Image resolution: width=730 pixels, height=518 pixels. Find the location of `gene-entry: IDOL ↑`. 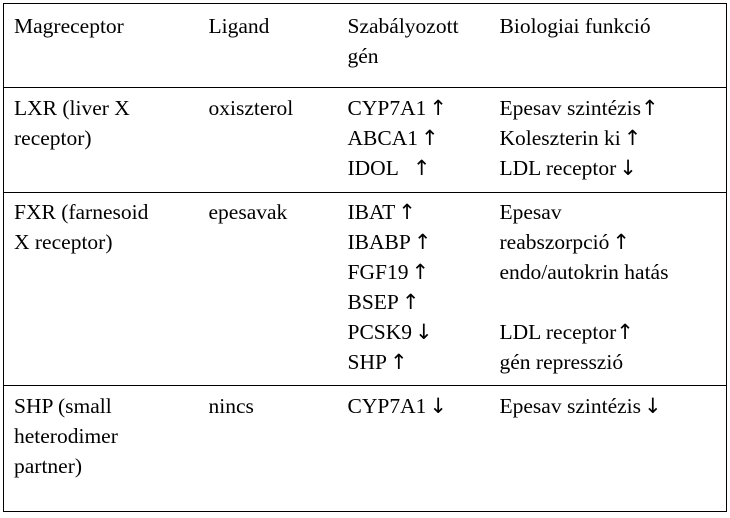

gene-entry: IDOL ↑ is located at coordinates (419, 168).